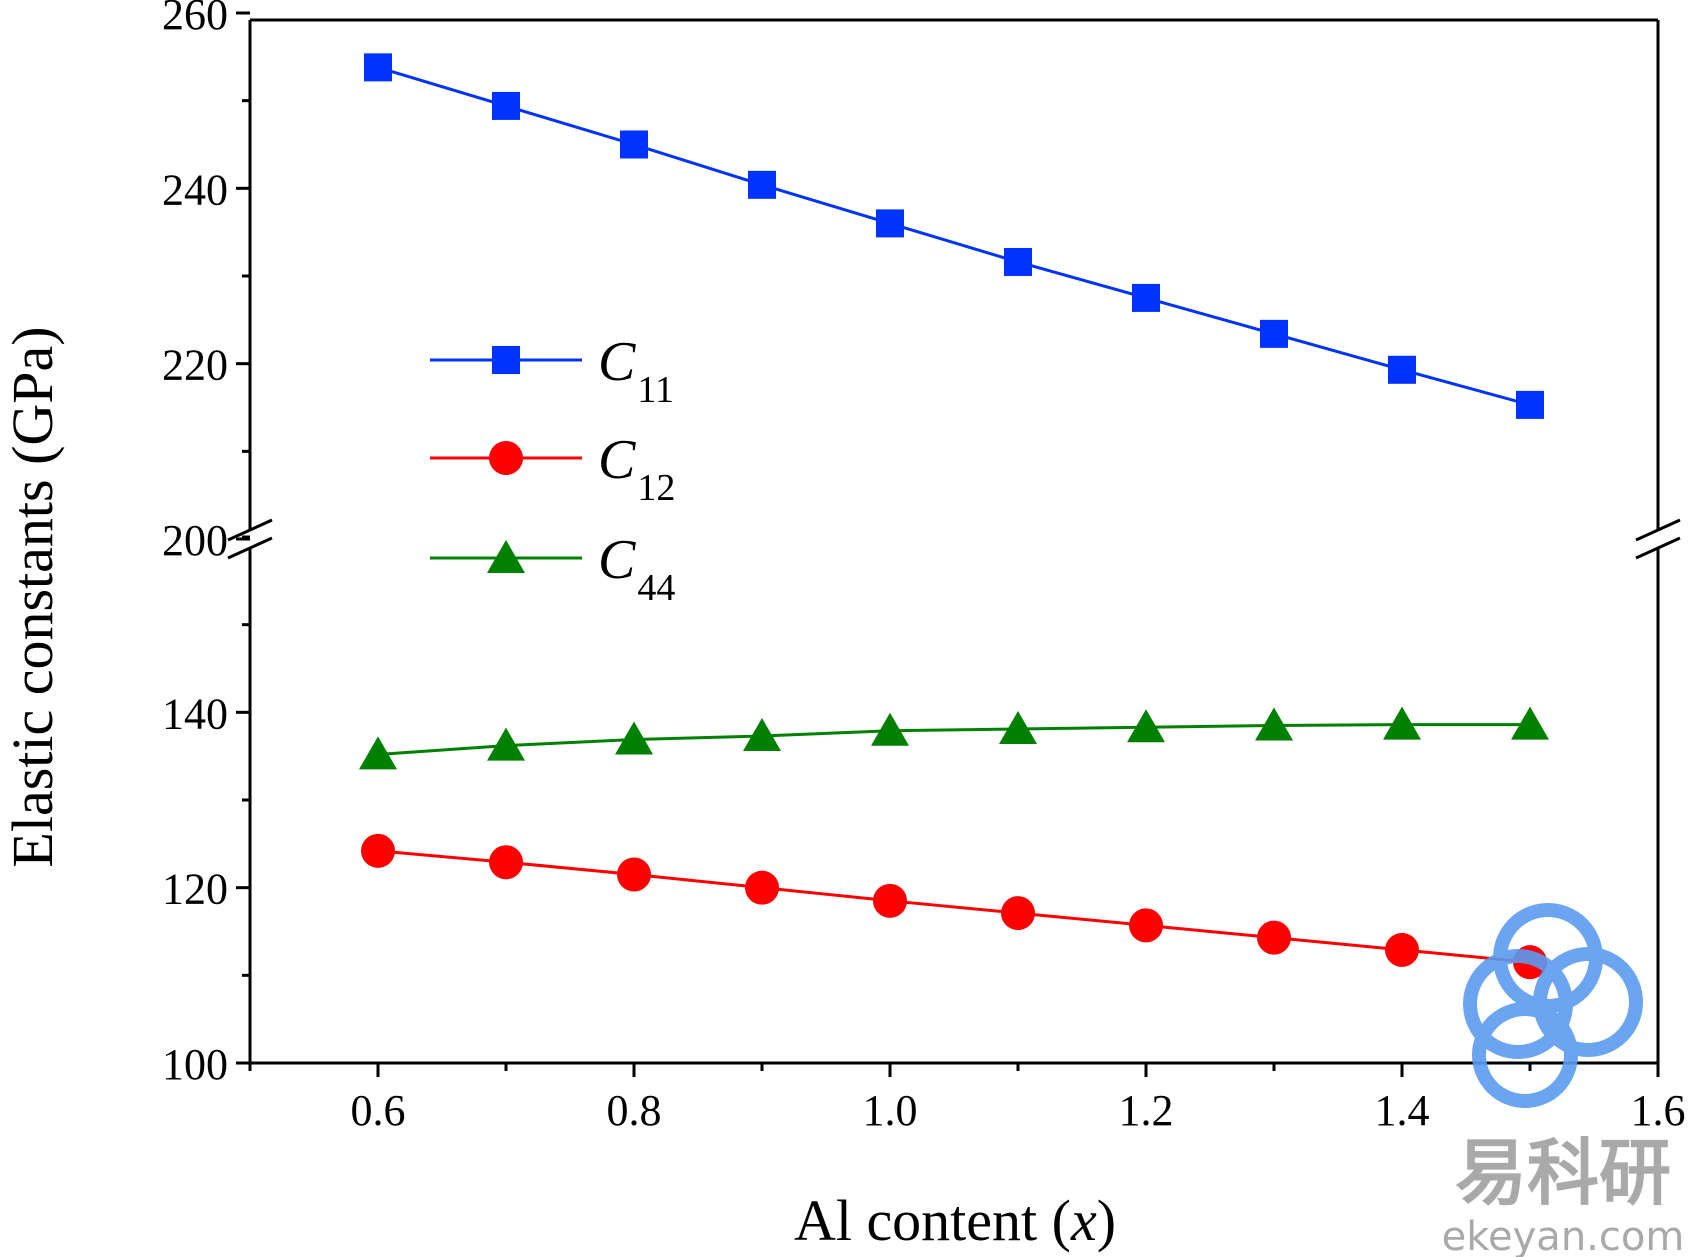 The height and width of the screenshot is (1257, 1693). What do you see at coordinates (195, 189) in the screenshot?
I see `y-tick-label-240: 240` at bounding box center [195, 189].